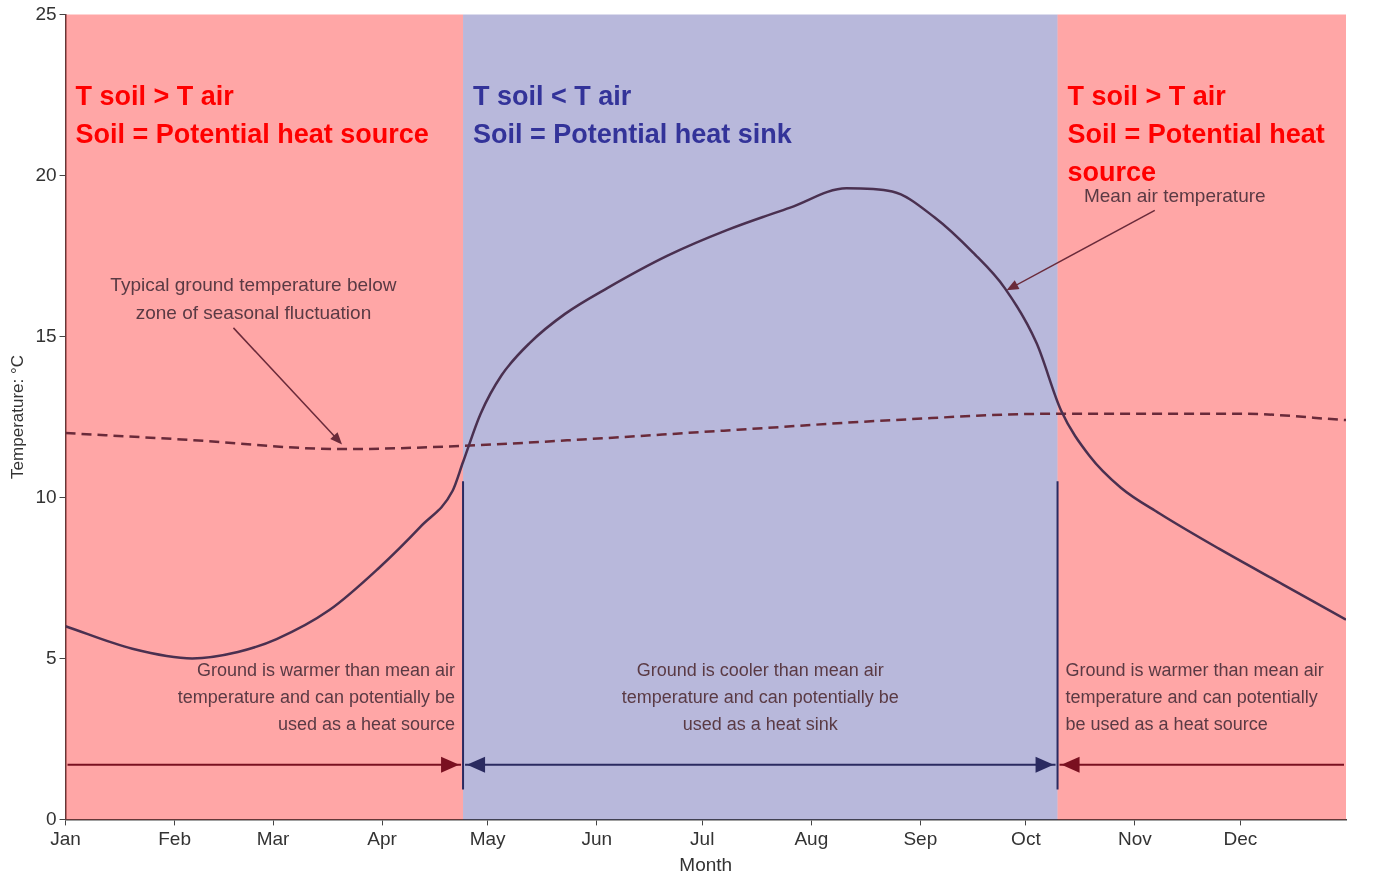 This screenshot has width=1374, height=877. I want to click on y-tick-label: 15, so click(46, 335).